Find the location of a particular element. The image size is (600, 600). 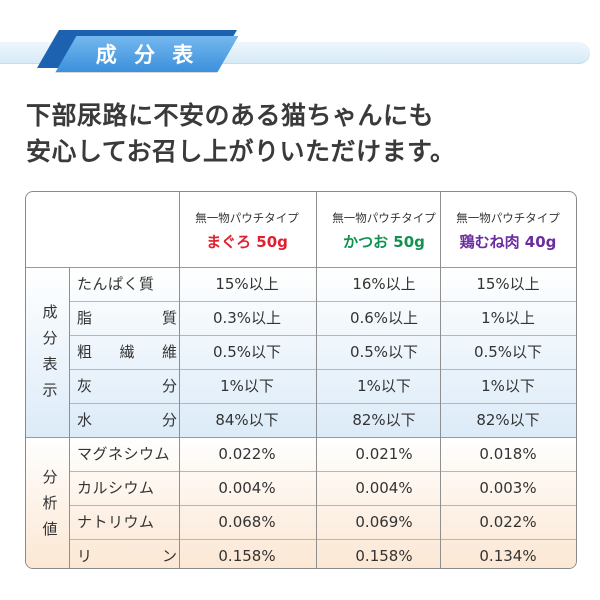

row-label-magnesium: マグネシウム is located at coordinates (124, 454).